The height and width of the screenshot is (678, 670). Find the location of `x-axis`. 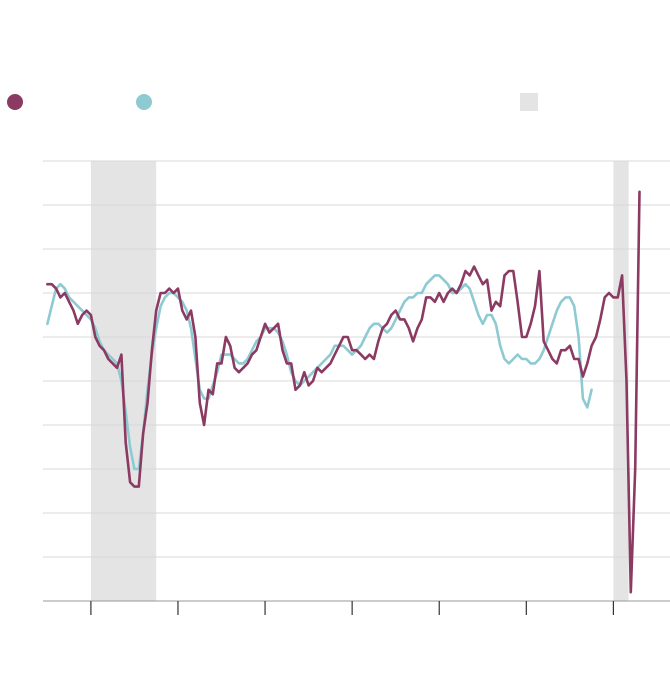

x-axis is located at coordinates (352, 608).